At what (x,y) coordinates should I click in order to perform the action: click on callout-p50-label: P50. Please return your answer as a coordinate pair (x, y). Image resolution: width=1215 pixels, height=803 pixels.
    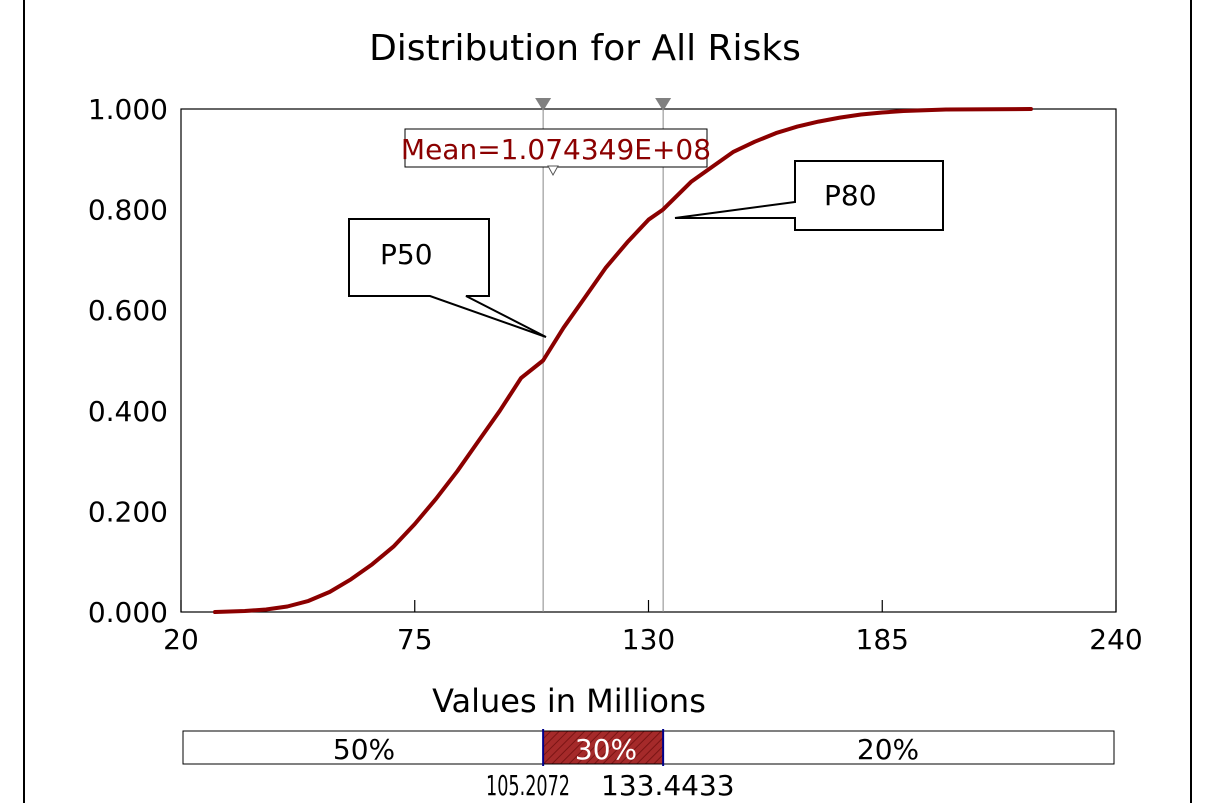
    Looking at the image, I should click on (406, 254).